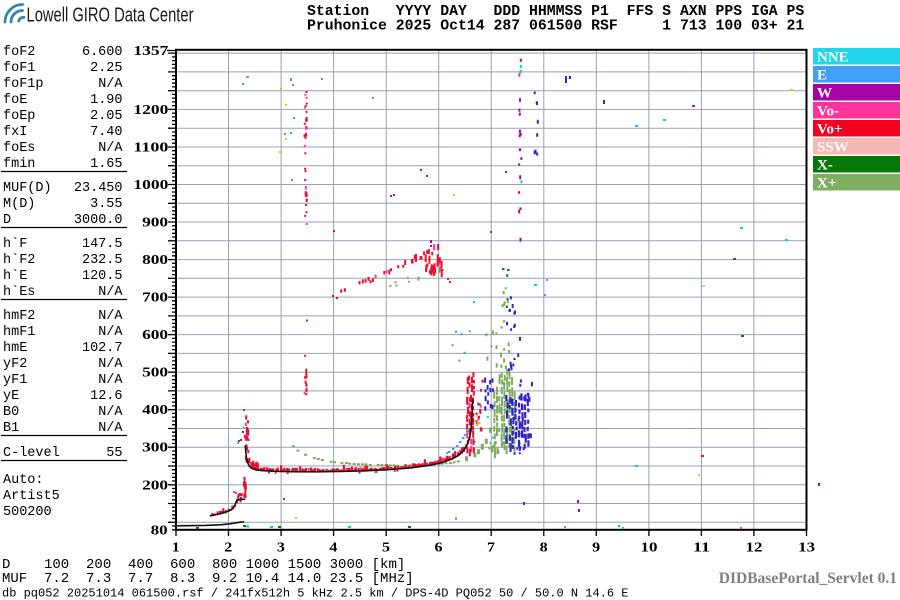  What do you see at coordinates (106, 132) in the screenshot?
I see `svg-text: 7.40` at bounding box center [106, 132].